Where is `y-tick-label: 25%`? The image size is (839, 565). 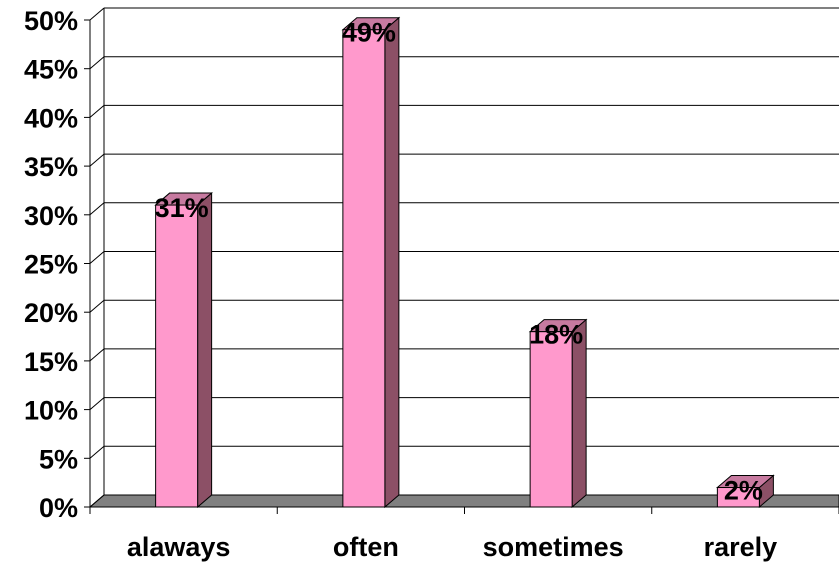 y-tick-label: 25% is located at coordinates (51, 265).